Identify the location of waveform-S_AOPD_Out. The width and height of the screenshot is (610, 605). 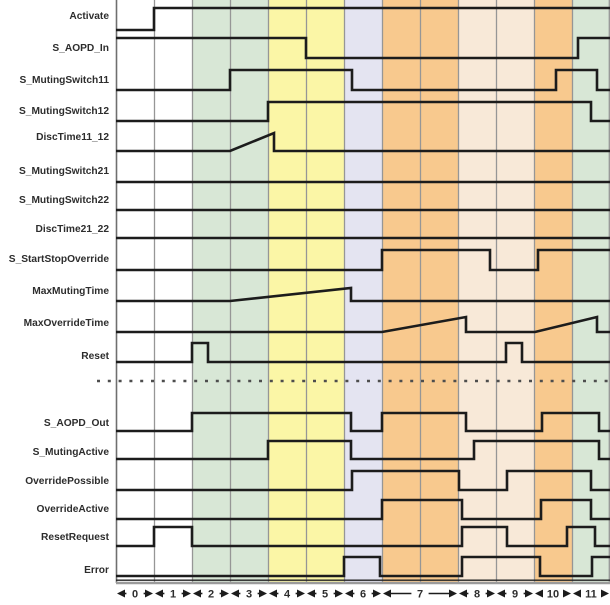
(363, 422).